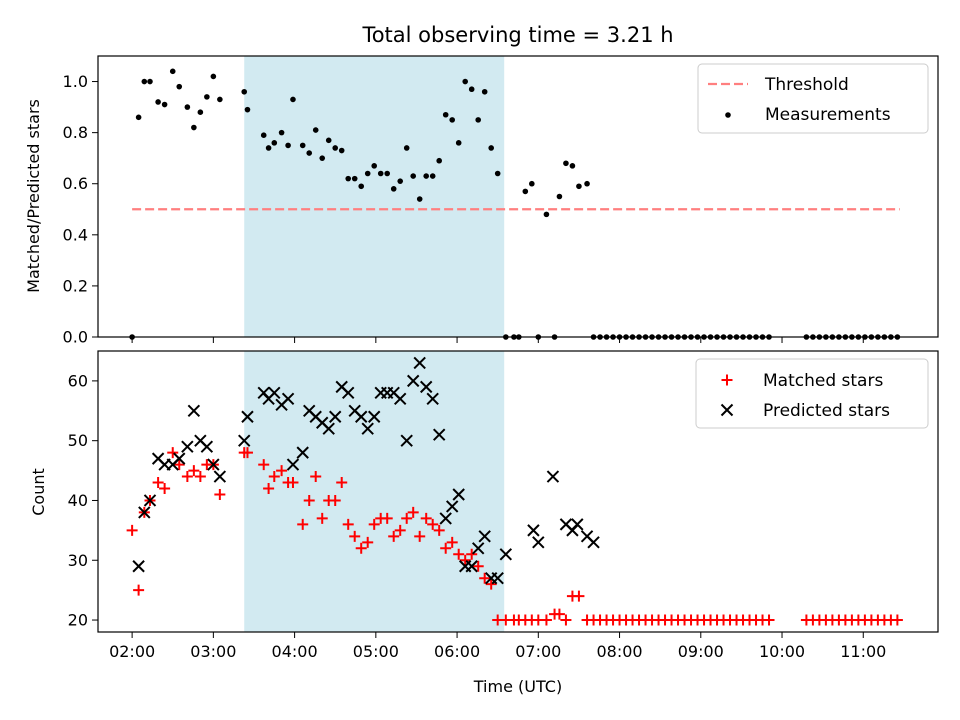 The image size is (960, 720). Describe the element at coordinates (78, 380) in the screenshot. I see `y-tick-label: 60` at that location.